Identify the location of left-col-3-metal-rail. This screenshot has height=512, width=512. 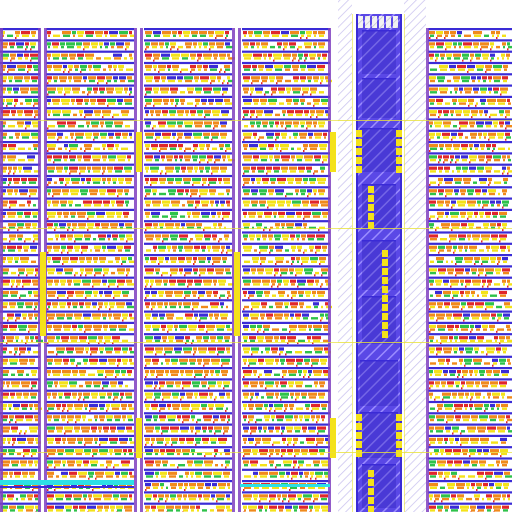
(286, 390).